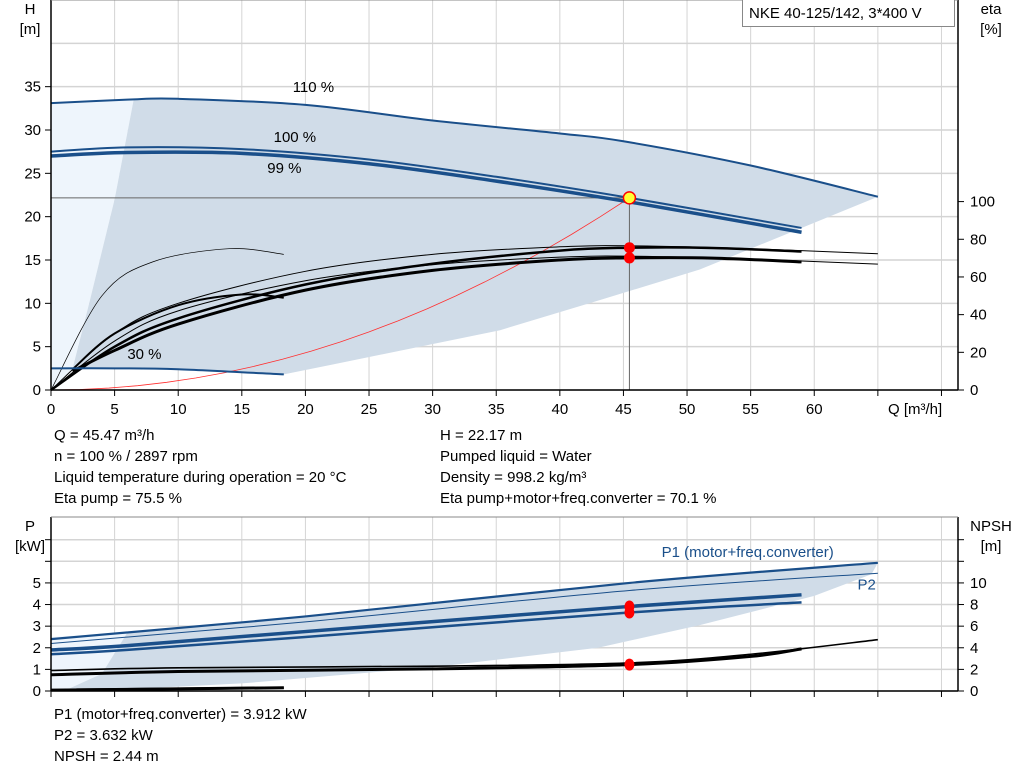 Image resolution: width=1024 pixels, height=781 pixels. What do you see at coordinates (559, 409) in the screenshot?
I see `x-tick-label: 40` at bounding box center [559, 409].